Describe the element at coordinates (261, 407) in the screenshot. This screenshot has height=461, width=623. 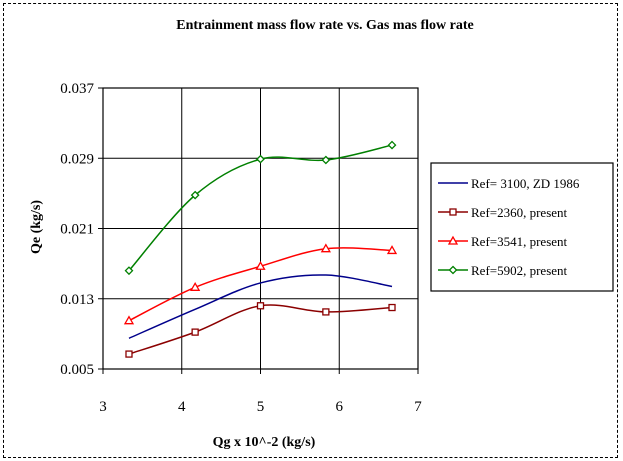
I see `x-tick-label: 5` at that location.